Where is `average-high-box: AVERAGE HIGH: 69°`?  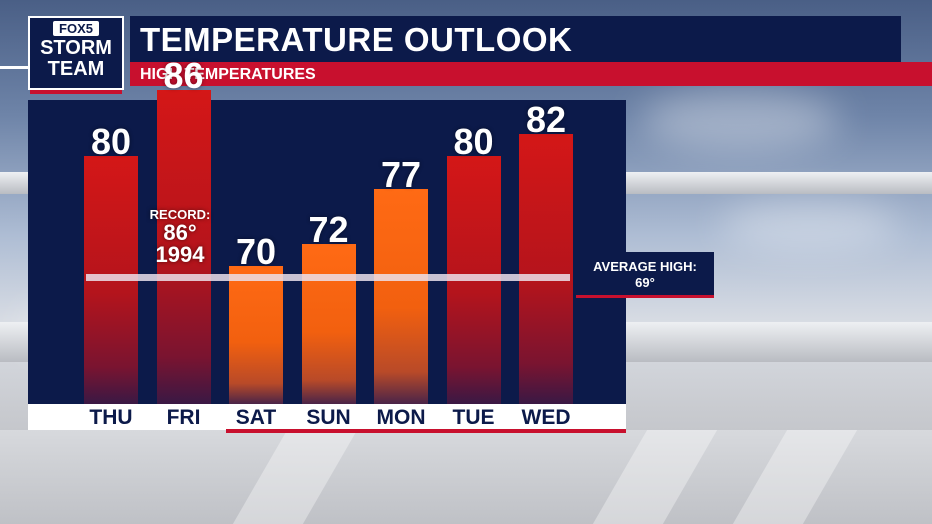
average-high-box: AVERAGE HIGH: 69° is located at coordinates (645, 275).